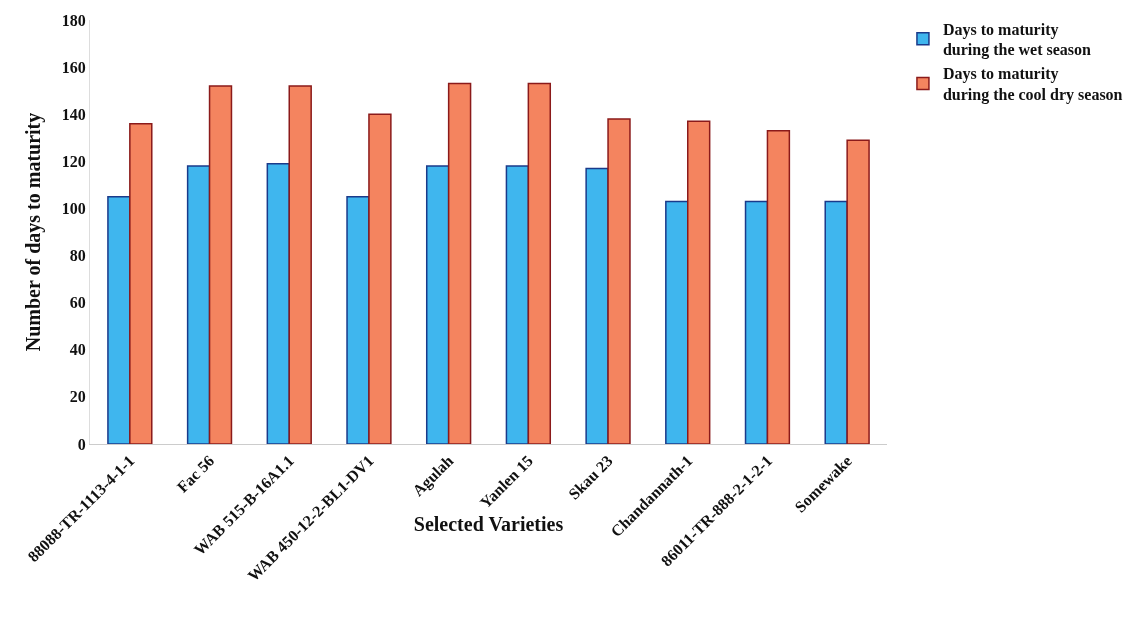 The width and height of the screenshot is (1147, 634). What do you see at coordinates (73, 67) in the screenshot?
I see `y-tick-label: 160` at bounding box center [73, 67].